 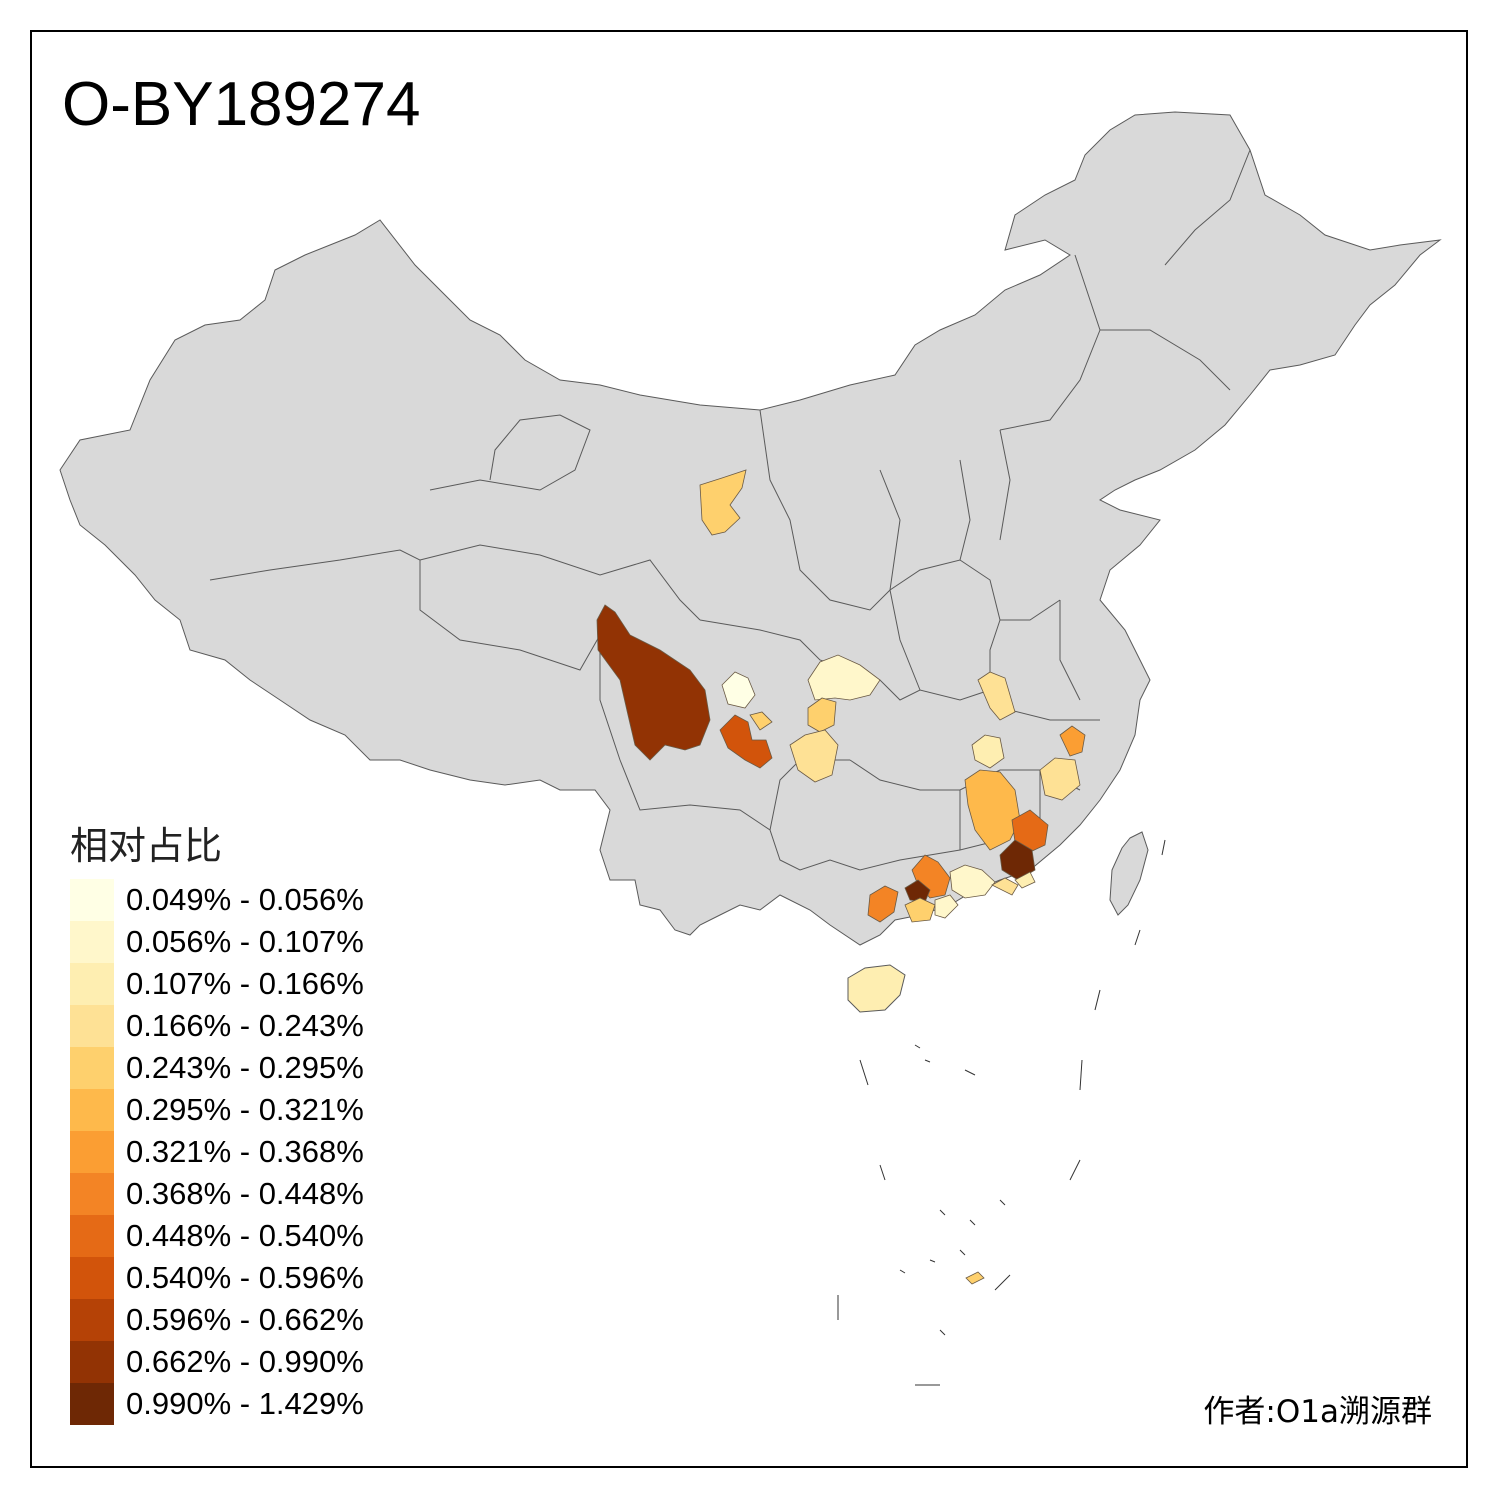 I want to click on legend-label: 0.243% - 0.295%, so click(x=245, y=1067).